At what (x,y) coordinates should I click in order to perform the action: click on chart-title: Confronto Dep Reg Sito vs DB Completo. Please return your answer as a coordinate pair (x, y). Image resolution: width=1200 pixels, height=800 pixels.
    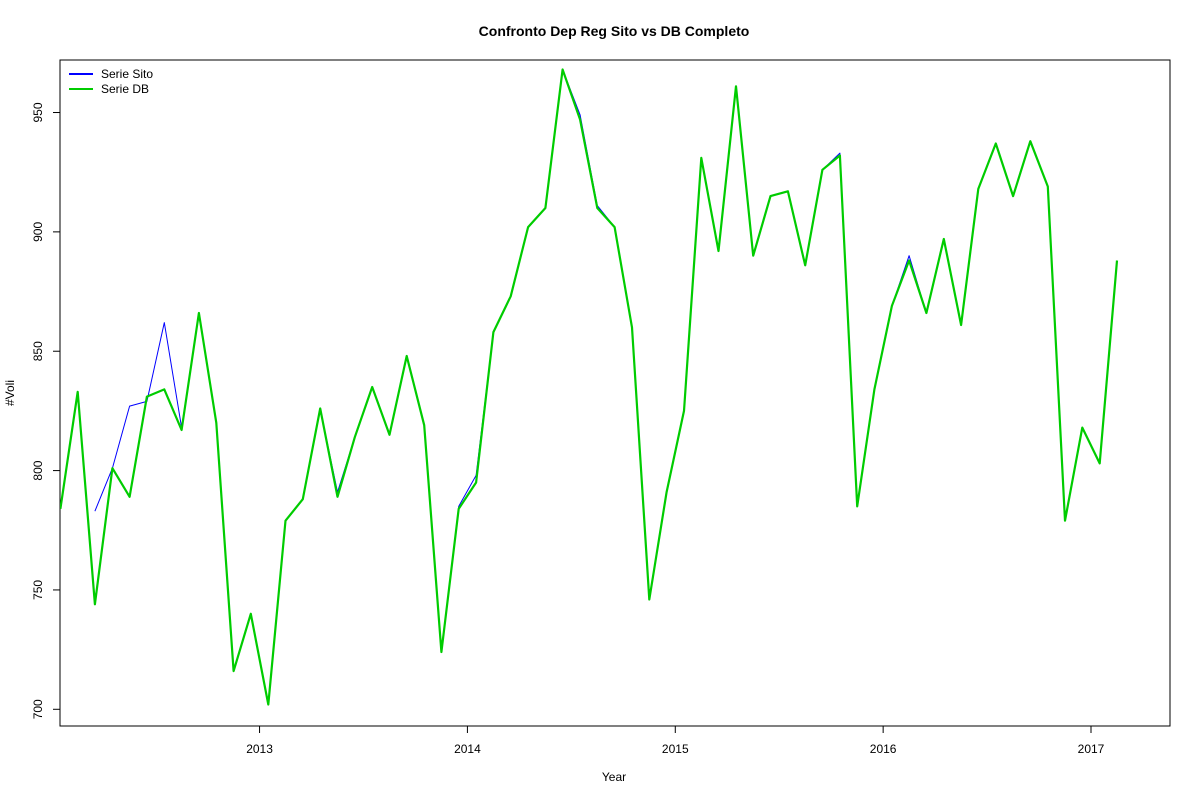
    Looking at the image, I should click on (614, 31).